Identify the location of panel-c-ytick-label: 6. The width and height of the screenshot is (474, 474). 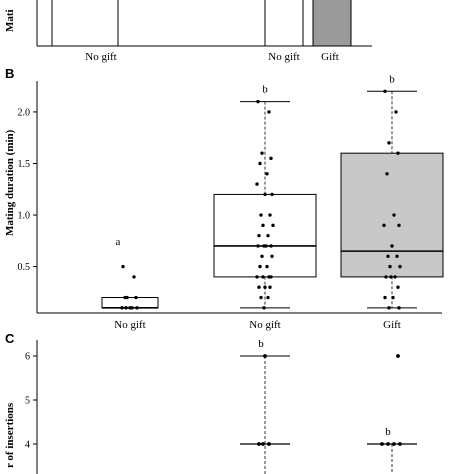
(27, 357).